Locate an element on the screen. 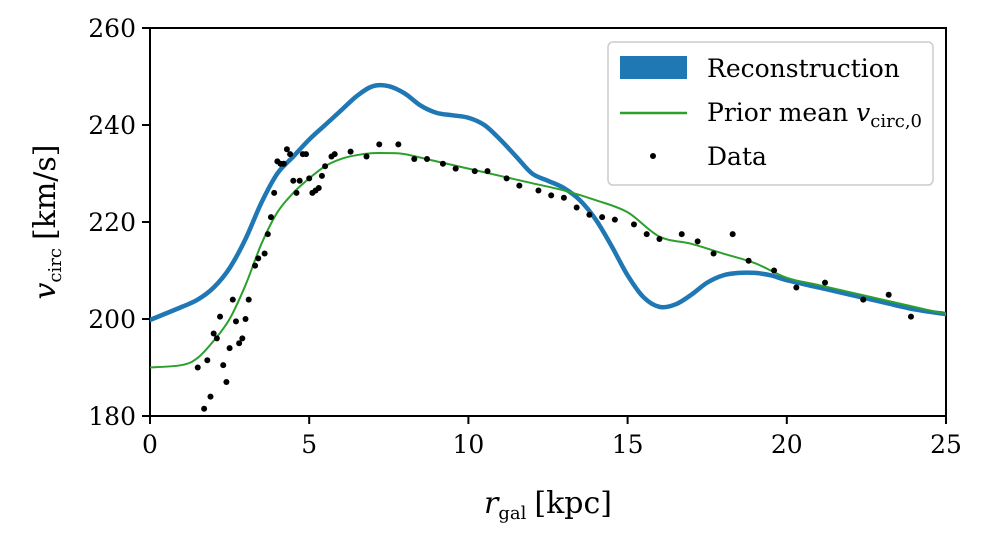 The height and width of the screenshot is (555, 997). y-axis-ticks: 180 200 220 240 260 is located at coordinates (119, 222).